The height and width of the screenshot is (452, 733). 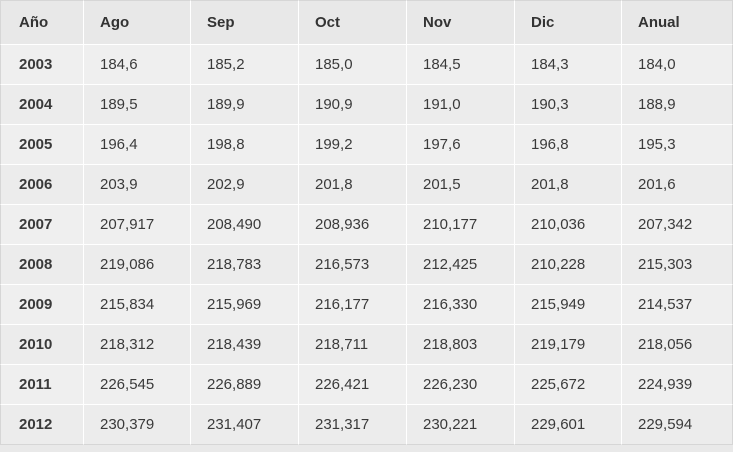 I want to click on table-cell-nov: 210,177, so click(x=461, y=225).